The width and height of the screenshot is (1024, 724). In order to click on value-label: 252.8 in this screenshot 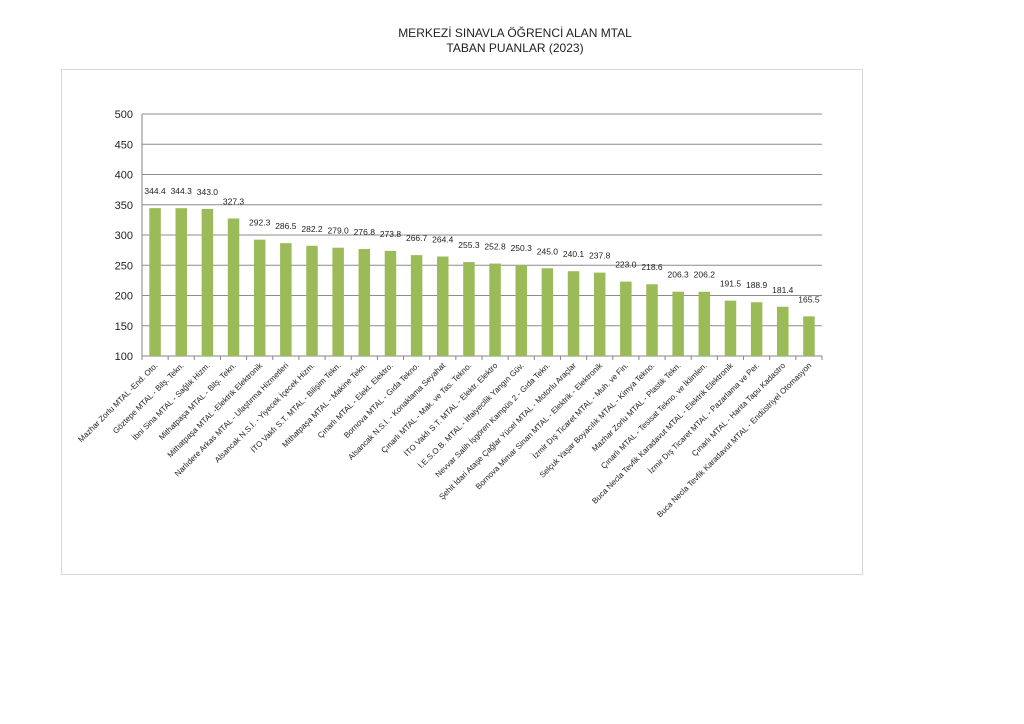, I will do `click(495, 247)`.